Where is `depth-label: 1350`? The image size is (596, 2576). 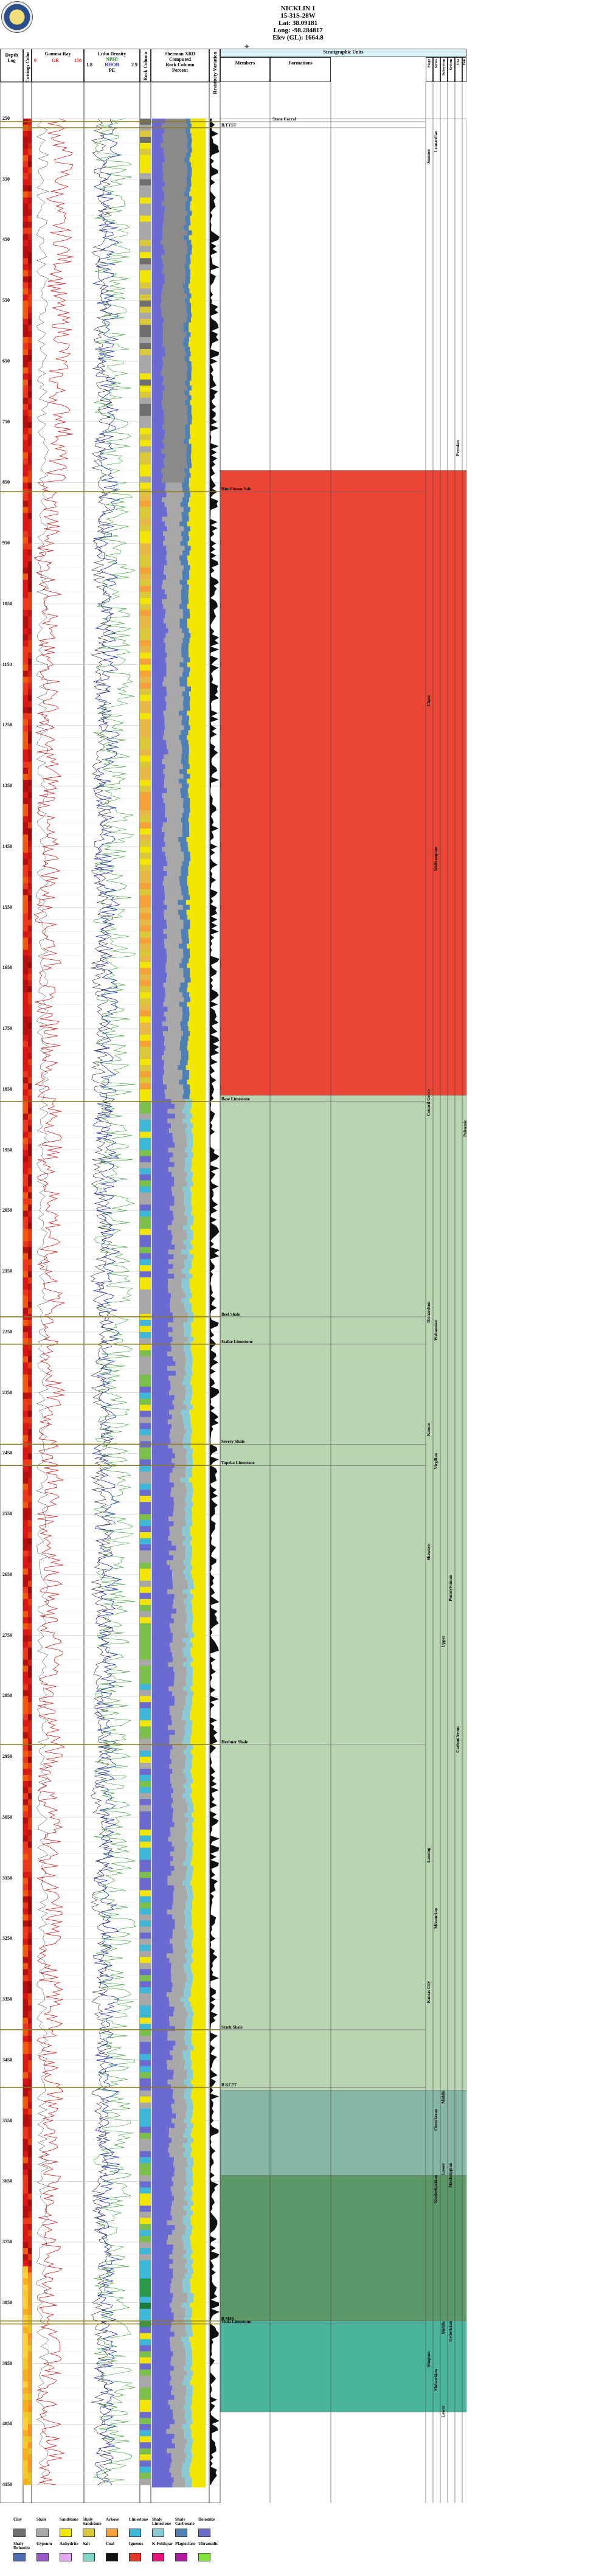
depth-label: 1350 is located at coordinates (7, 786).